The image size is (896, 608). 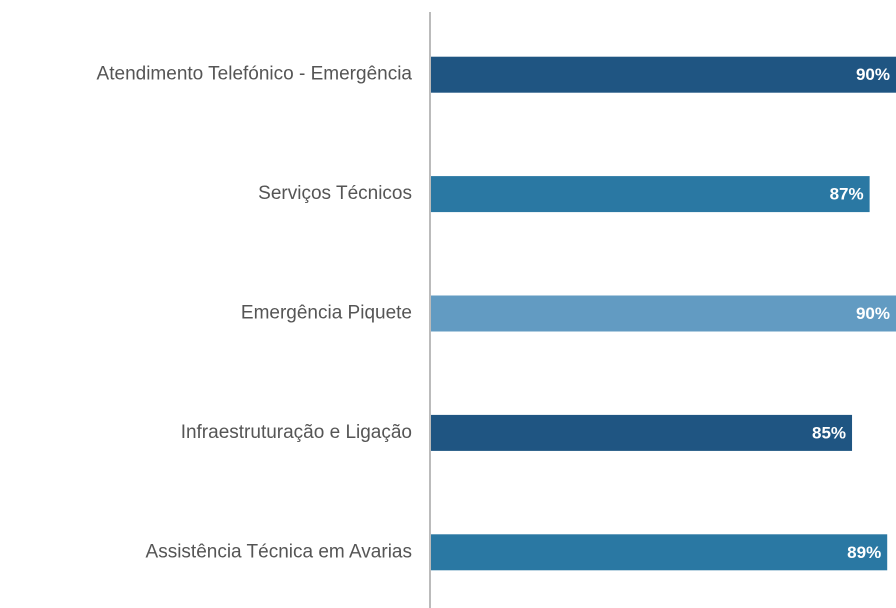 I want to click on value-label: 89%, so click(x=864, y=552).